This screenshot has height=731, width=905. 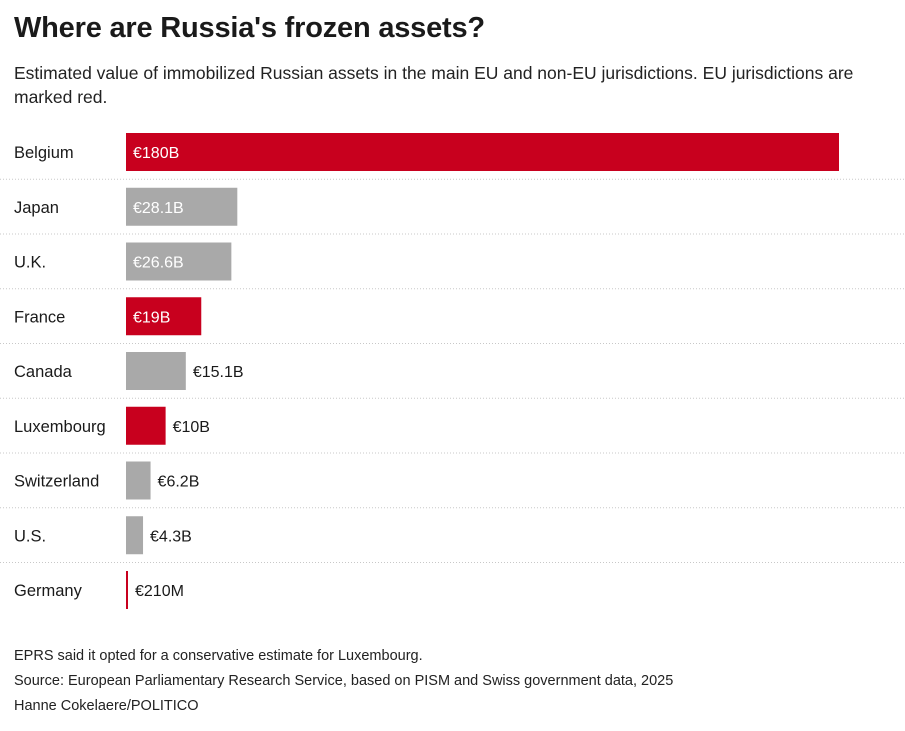 I want to click on category-label: Germany, so click(x=48, y=591).